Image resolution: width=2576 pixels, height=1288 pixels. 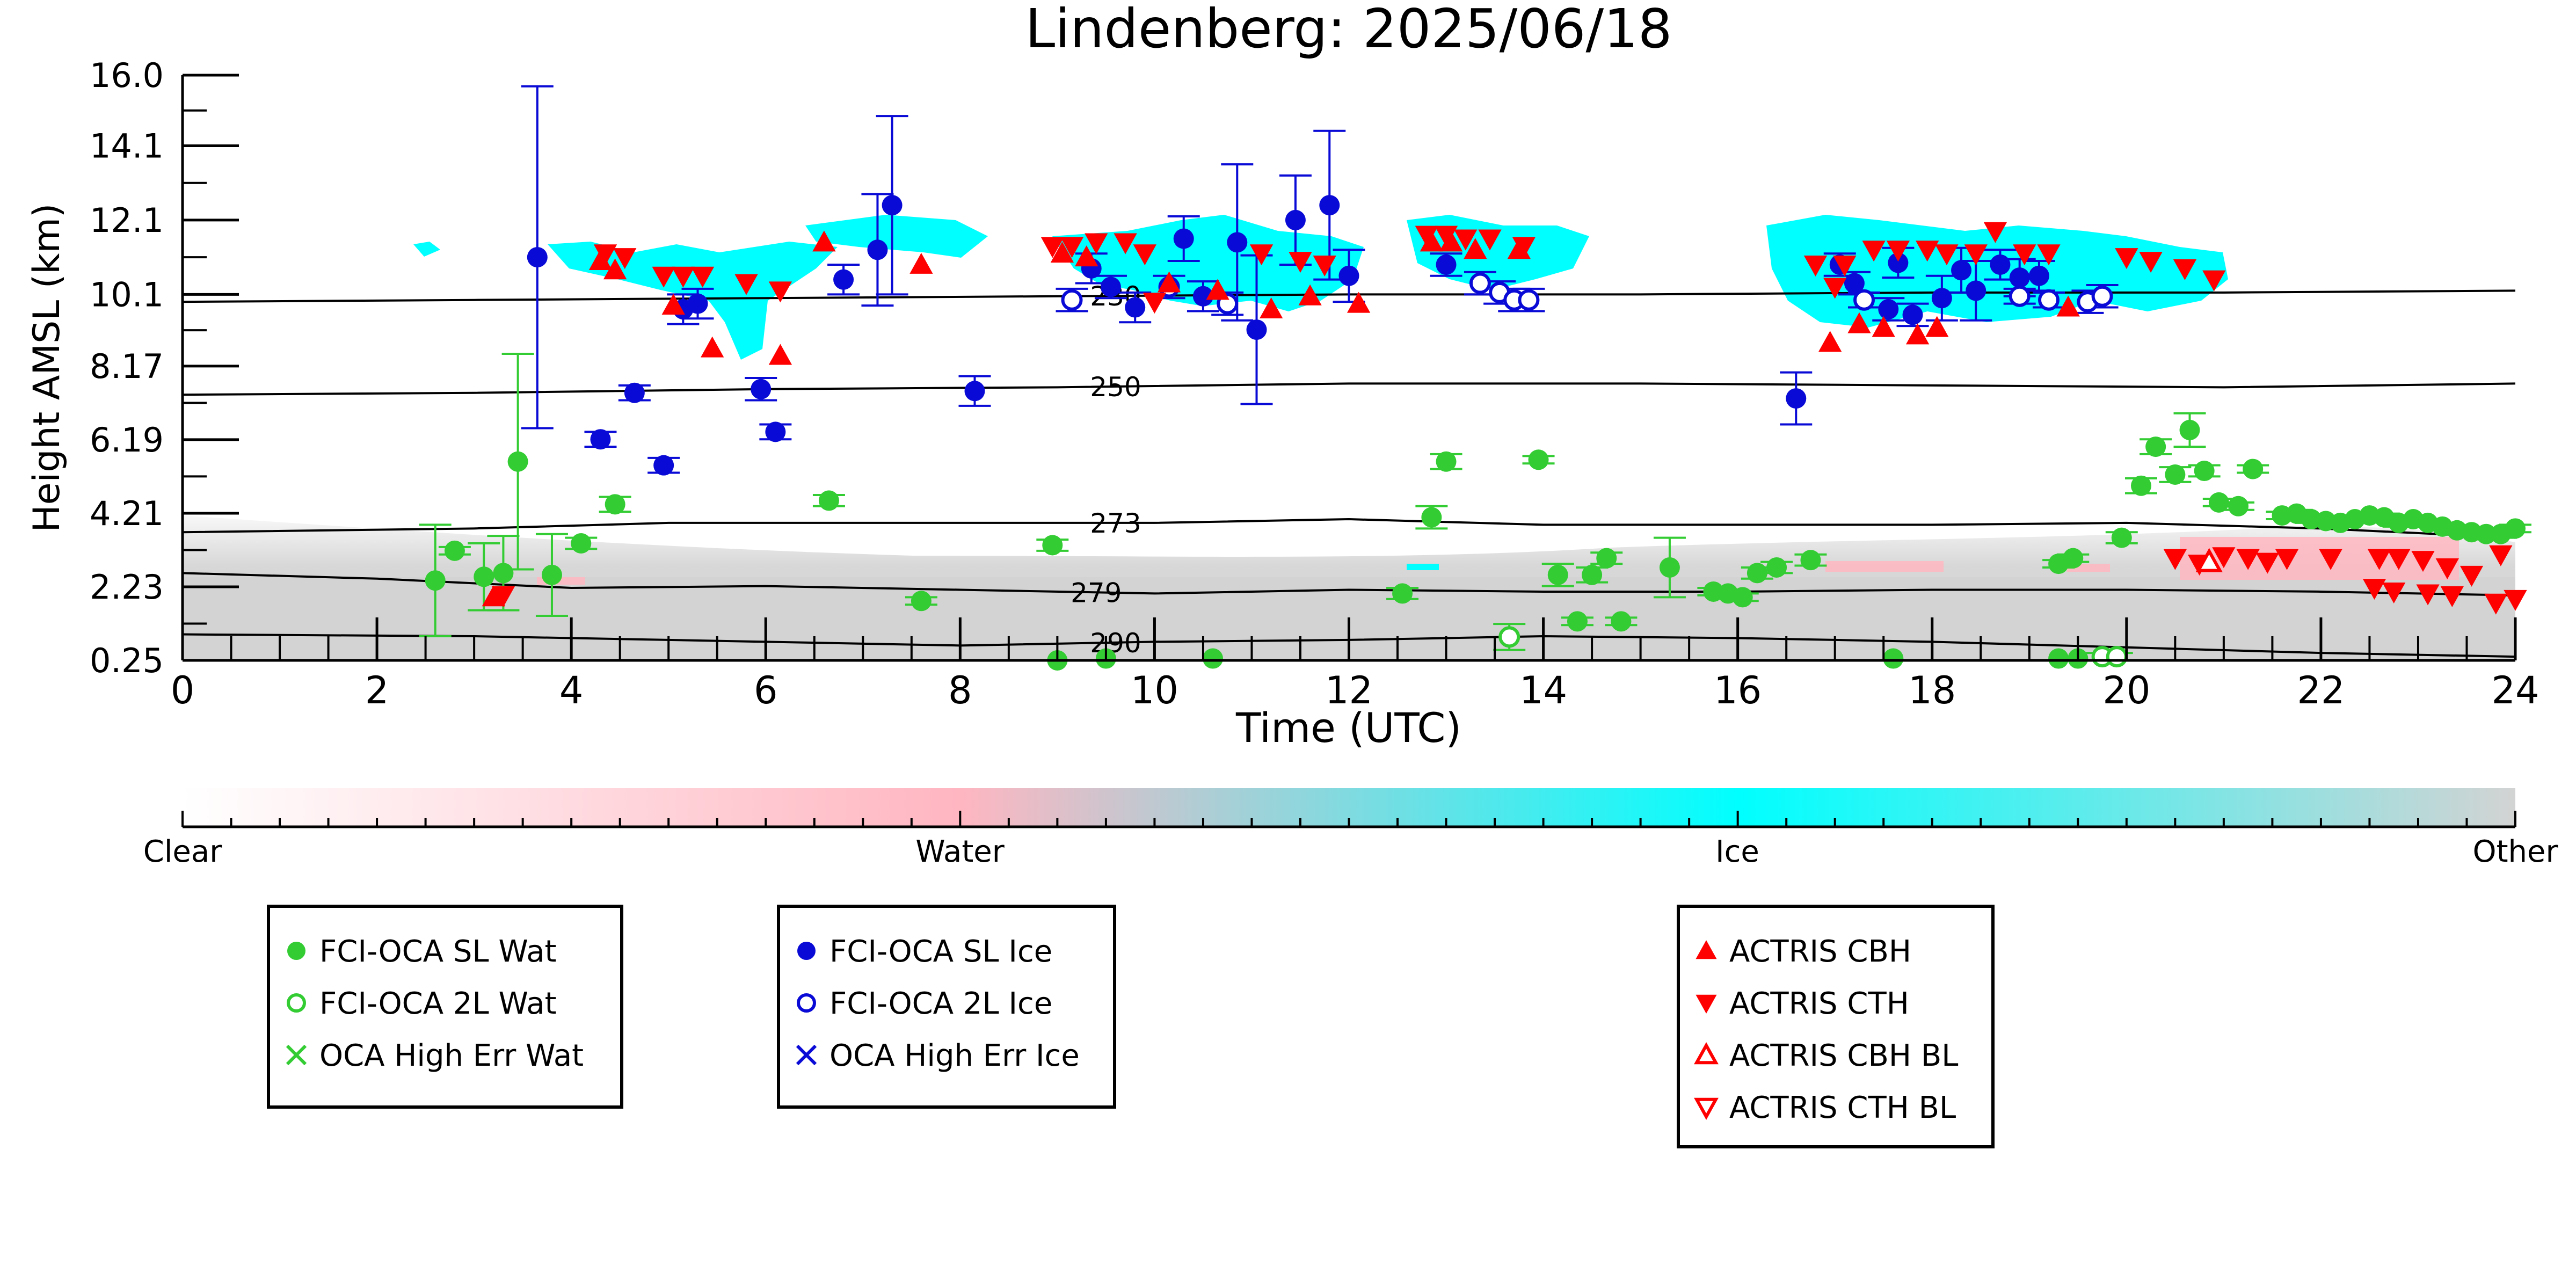 What do you see at coordinates (1154, 690) in the screenshot?
I see `x-tick-label: 10` at bounding box center [1154, 690].